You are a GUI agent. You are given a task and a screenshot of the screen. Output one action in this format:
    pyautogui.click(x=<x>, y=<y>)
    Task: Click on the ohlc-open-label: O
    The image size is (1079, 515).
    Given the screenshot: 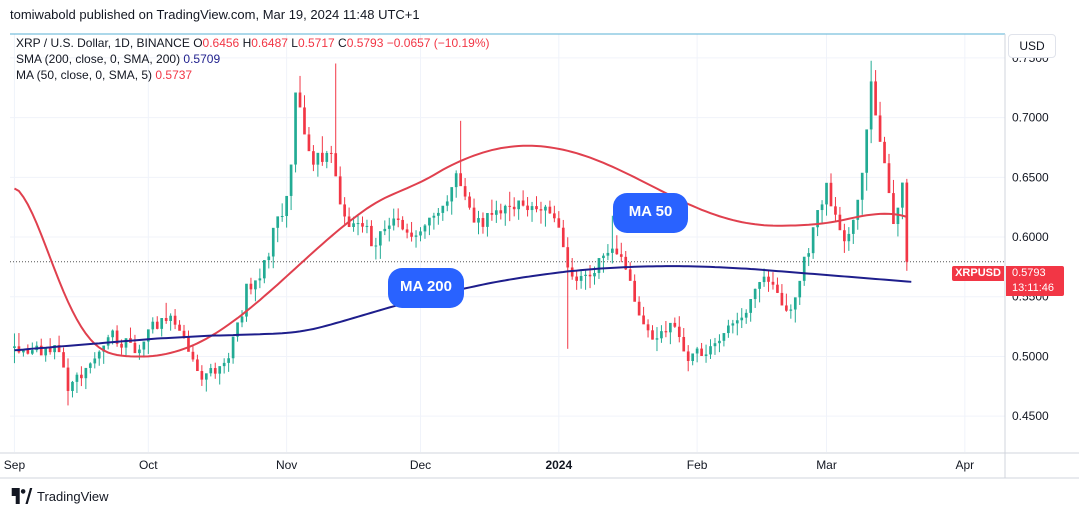 What is the action you would take?
    pyautogui.click(x=198, y=43)
    